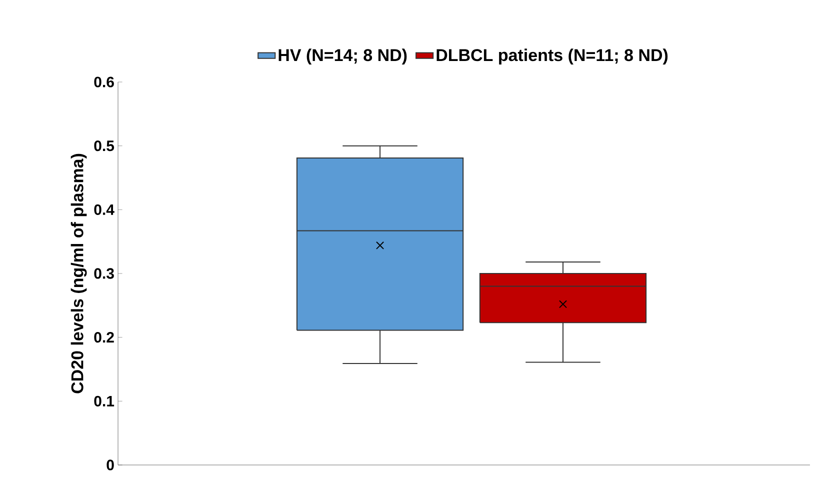 Image resolution: width=827 pixels, height=479 pixels. What do you see at coordinates (104, 209) in the screenshot?
I see `y-tick-label: 0.4` at bounding box center [104, 209].